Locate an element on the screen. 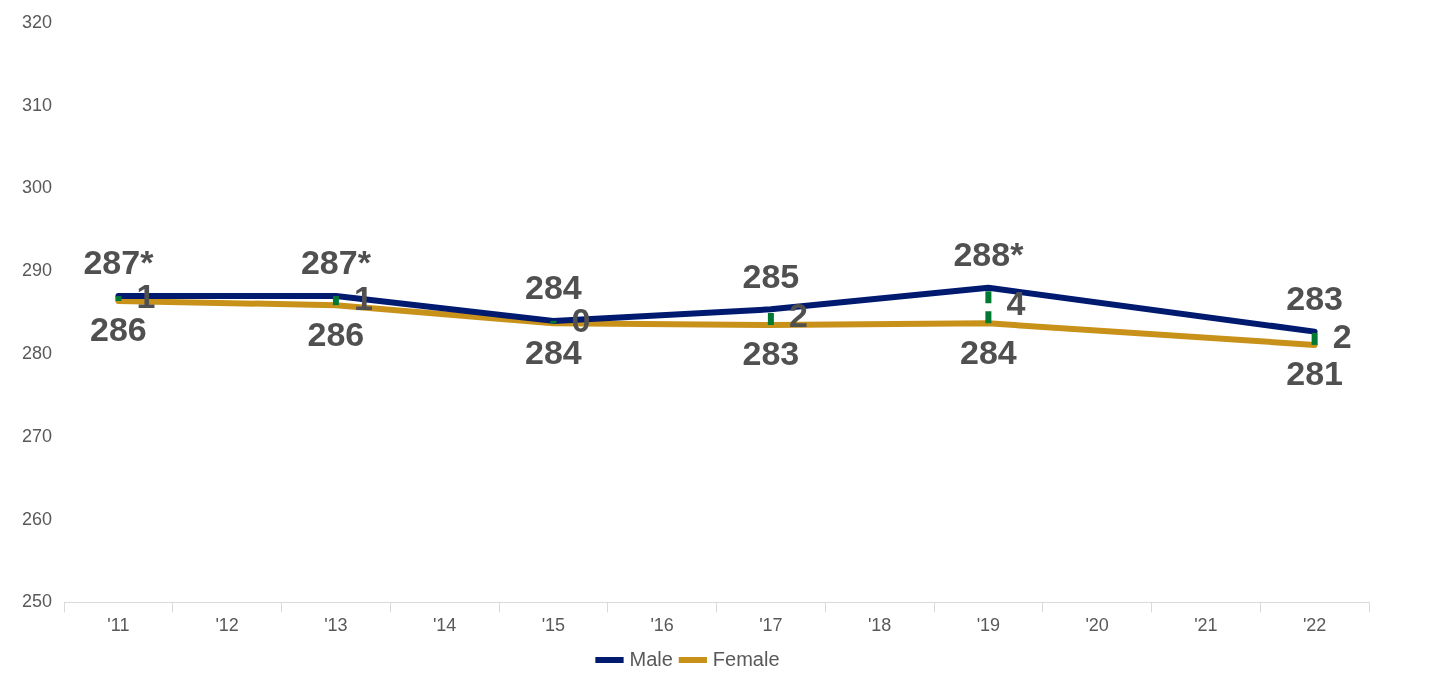 The width and height of the screenshot is (1429, 680). data-label: 281 is located at coordinates (1314, 373).